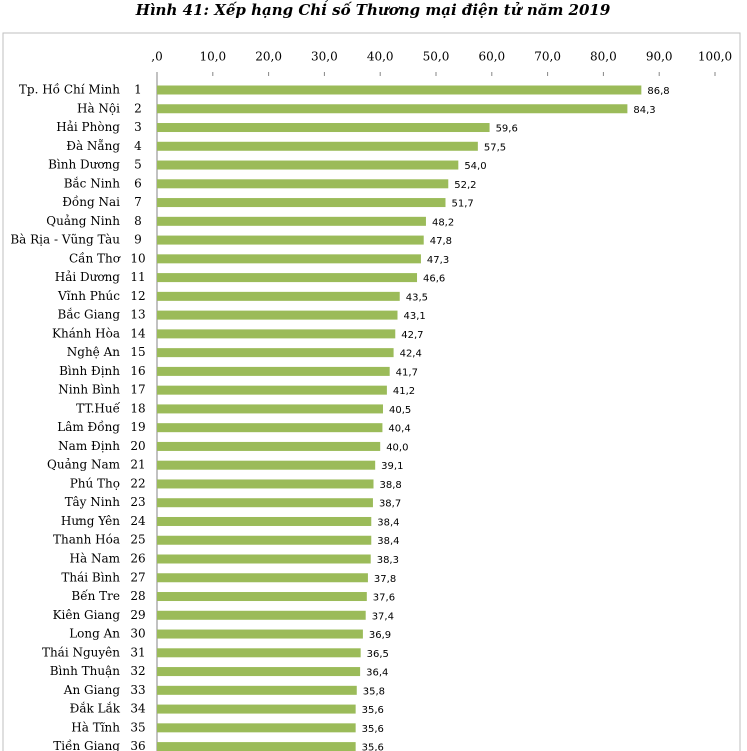 This screenshot has height=751, width=747. Describe the element at coordinates (93, 145) in the screenshot. I see `category-label: Đà Nẵng` at that location.